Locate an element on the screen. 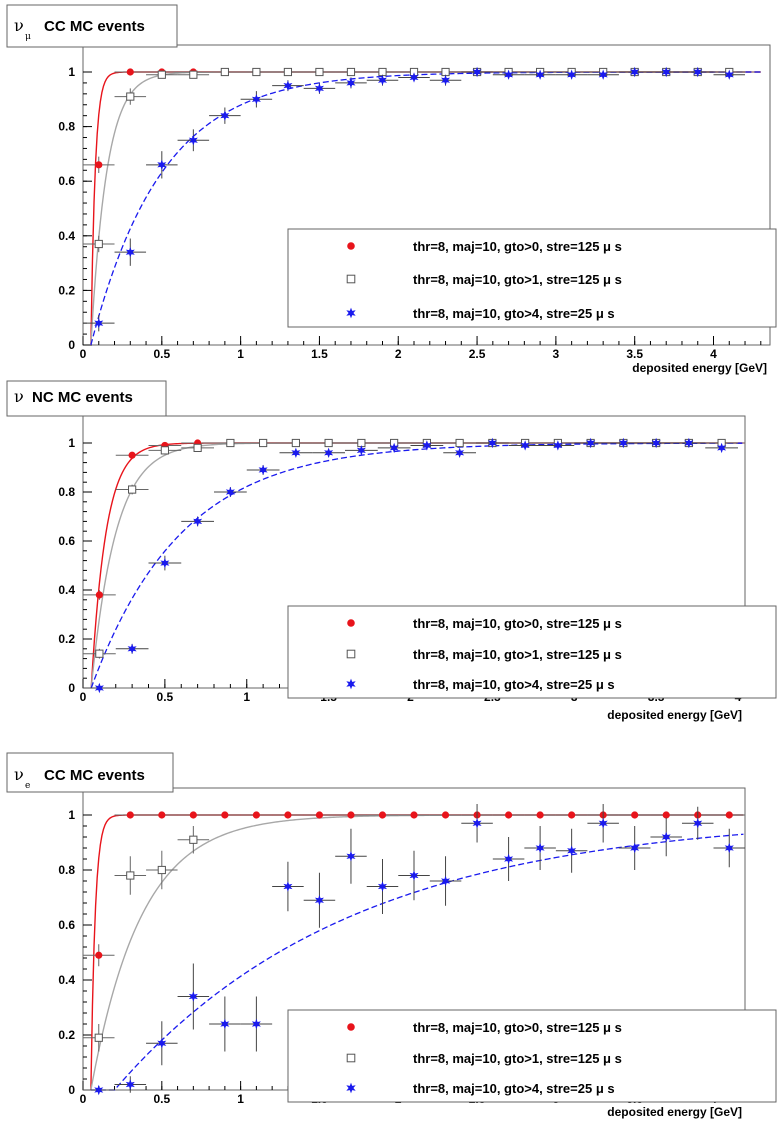 The height and width of the screenshot is (1121, 777). x-tick-label: 1 is located at coordinates (240, 354).